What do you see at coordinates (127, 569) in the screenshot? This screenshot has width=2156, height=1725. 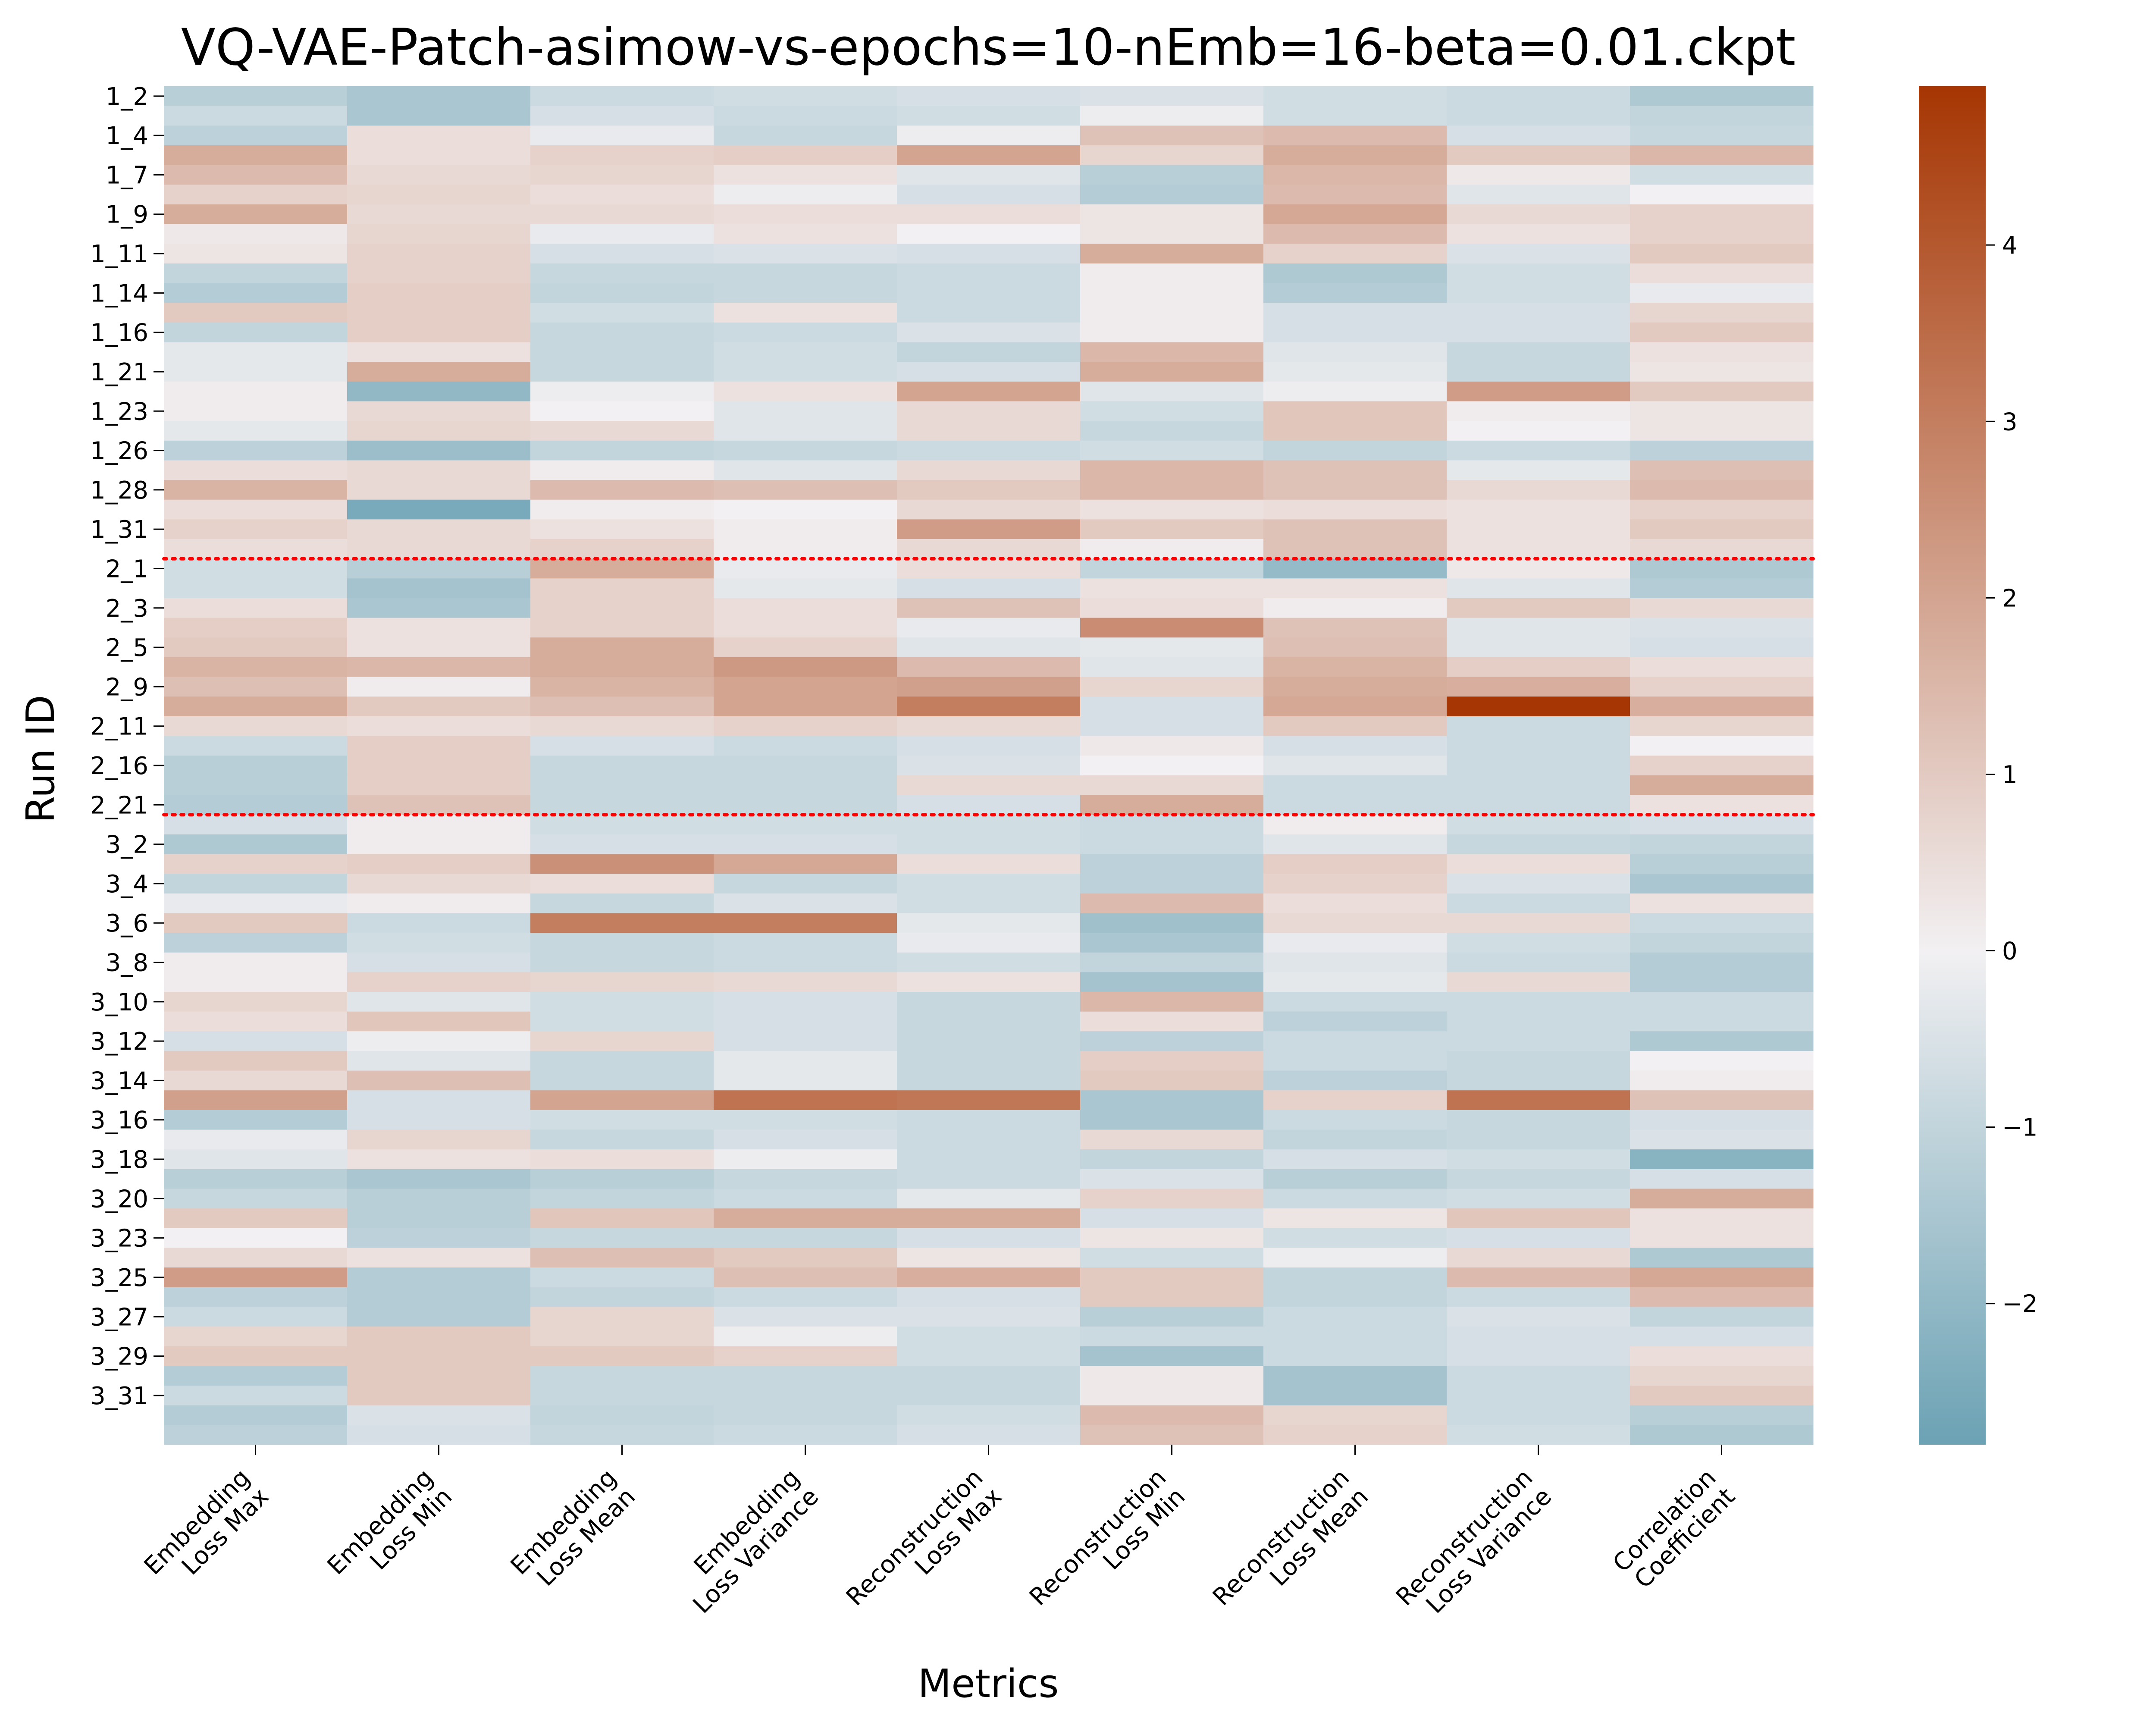 I see `y-tick-label: 2_1` at bounding box center [127, 569].